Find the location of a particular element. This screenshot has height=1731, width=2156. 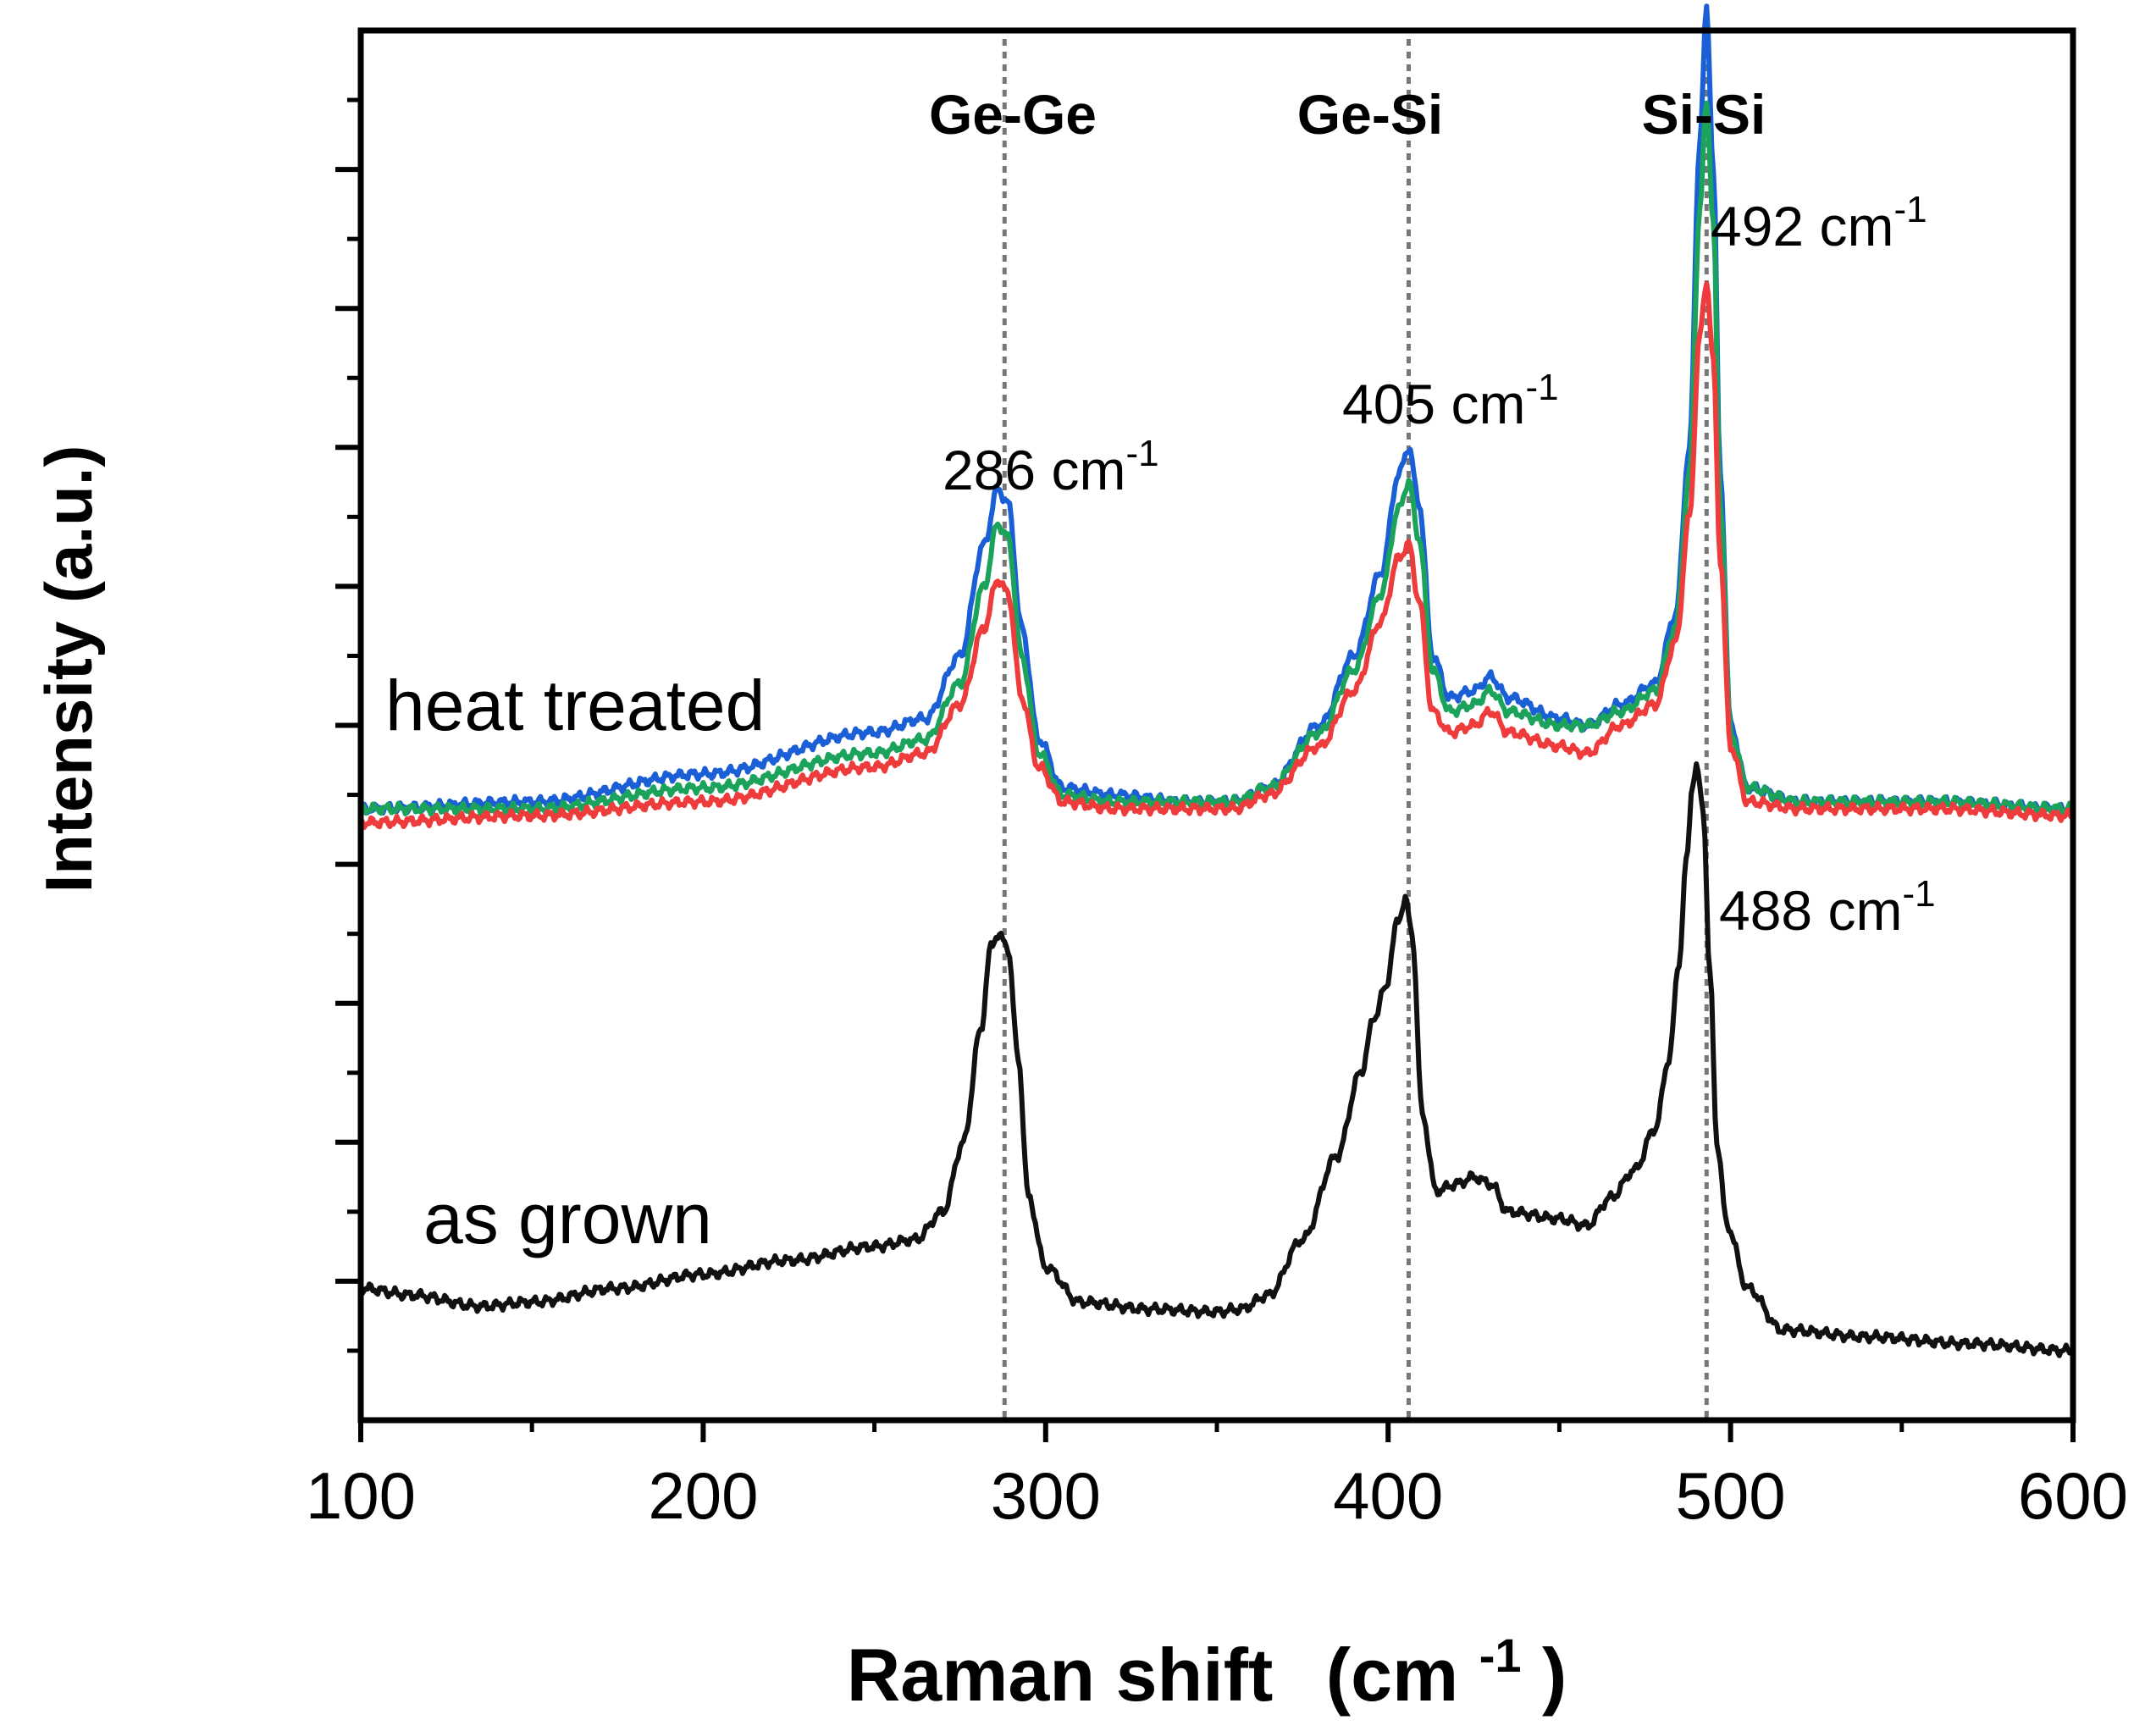

annotation-405-text: 405 cm is located at coordinates (1433, 404).